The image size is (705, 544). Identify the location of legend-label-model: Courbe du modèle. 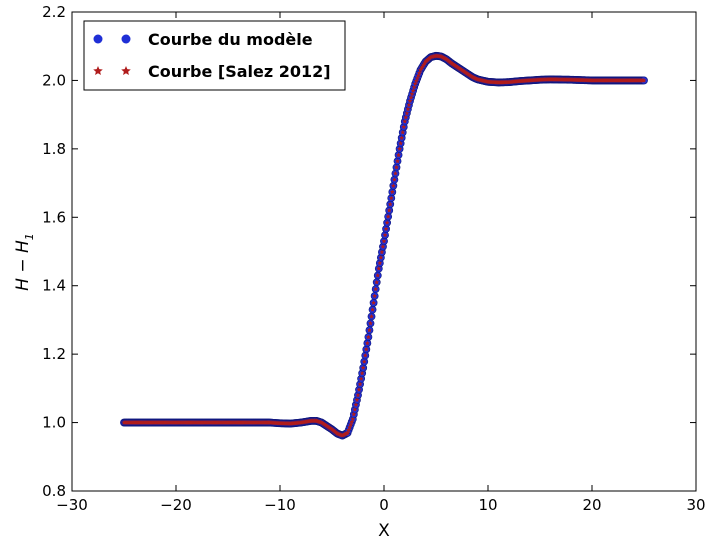
(230, 39).